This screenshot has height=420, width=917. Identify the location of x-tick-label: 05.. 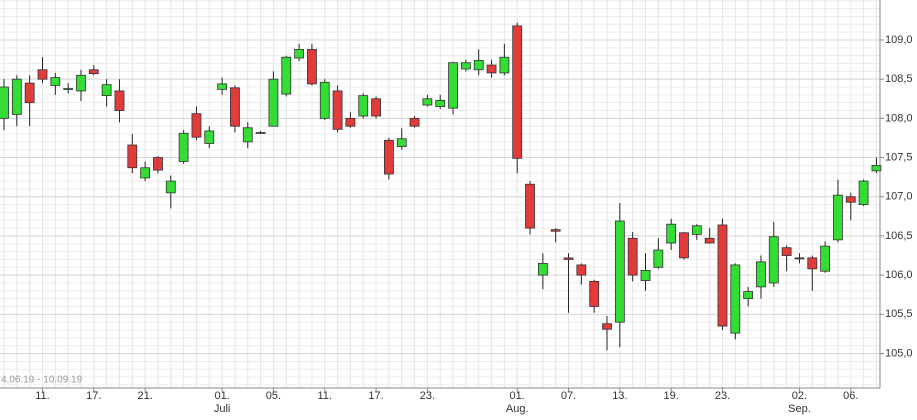
(273, 396).